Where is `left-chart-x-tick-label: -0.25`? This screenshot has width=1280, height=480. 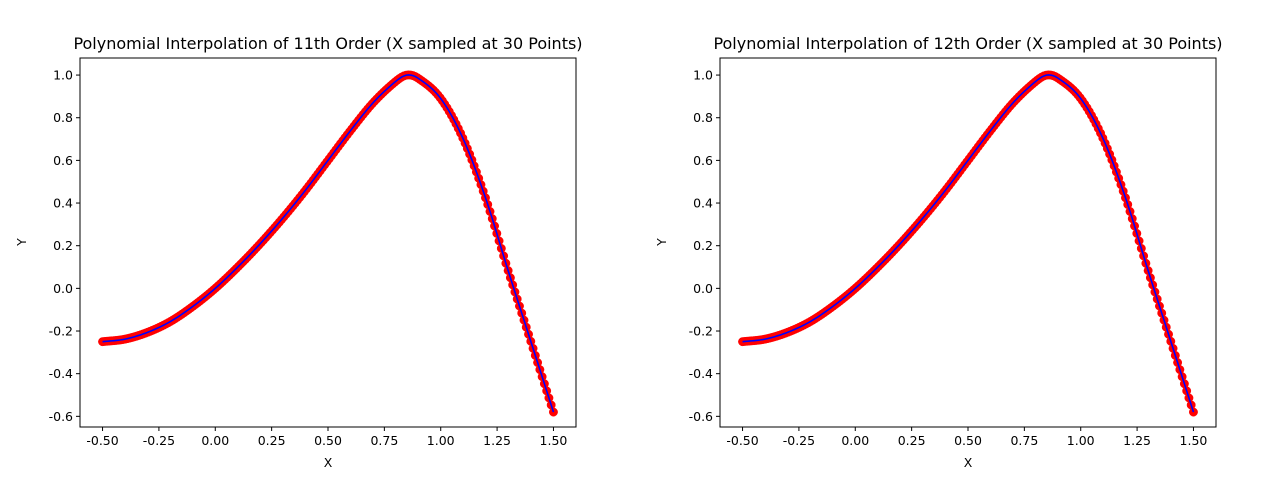
left-chart-x-tick-label: -0.25 is located at coordinates (159, 440).